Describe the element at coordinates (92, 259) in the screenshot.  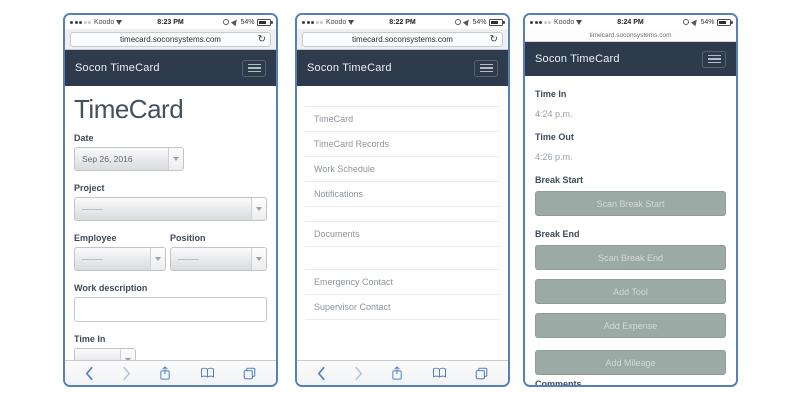
I see `employee-select-value: ––––––` at that location.